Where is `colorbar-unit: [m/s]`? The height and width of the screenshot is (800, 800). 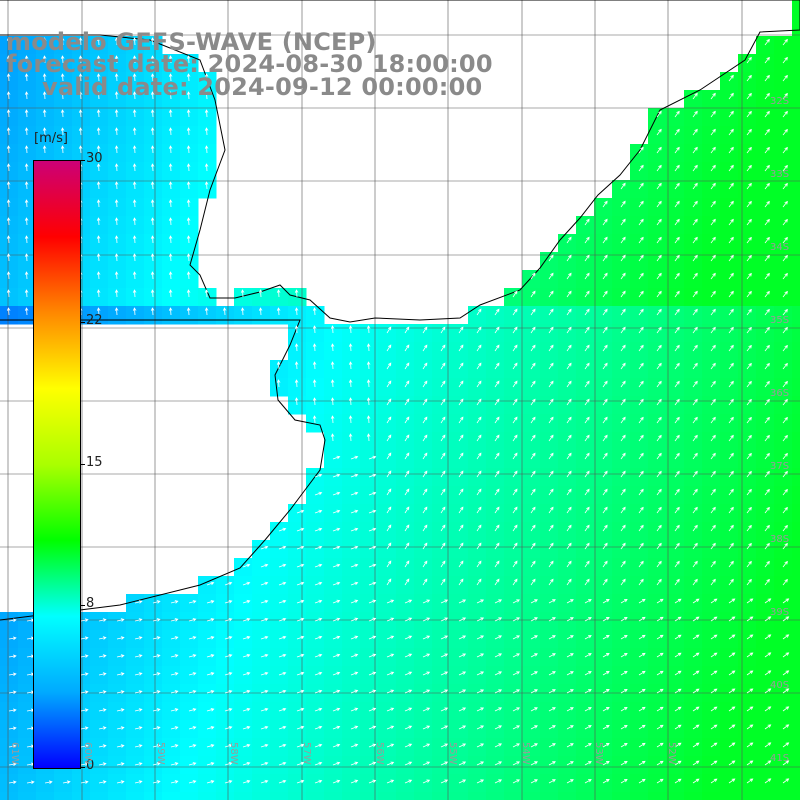 colorbar-unit: [m/s] is located at coordinates (51, 138).